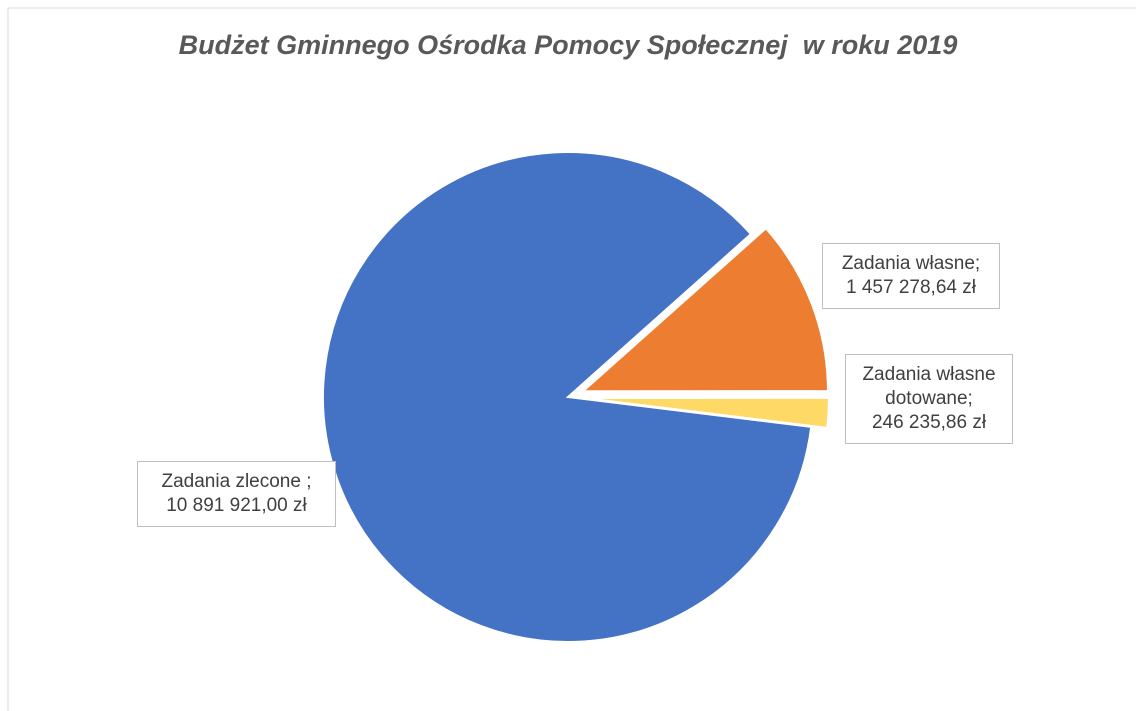 Image resolution: width=1136 pixels, height=711 pixels. I want to click on data-label-category: Zadania własne dotowane;, so click(929, 386).